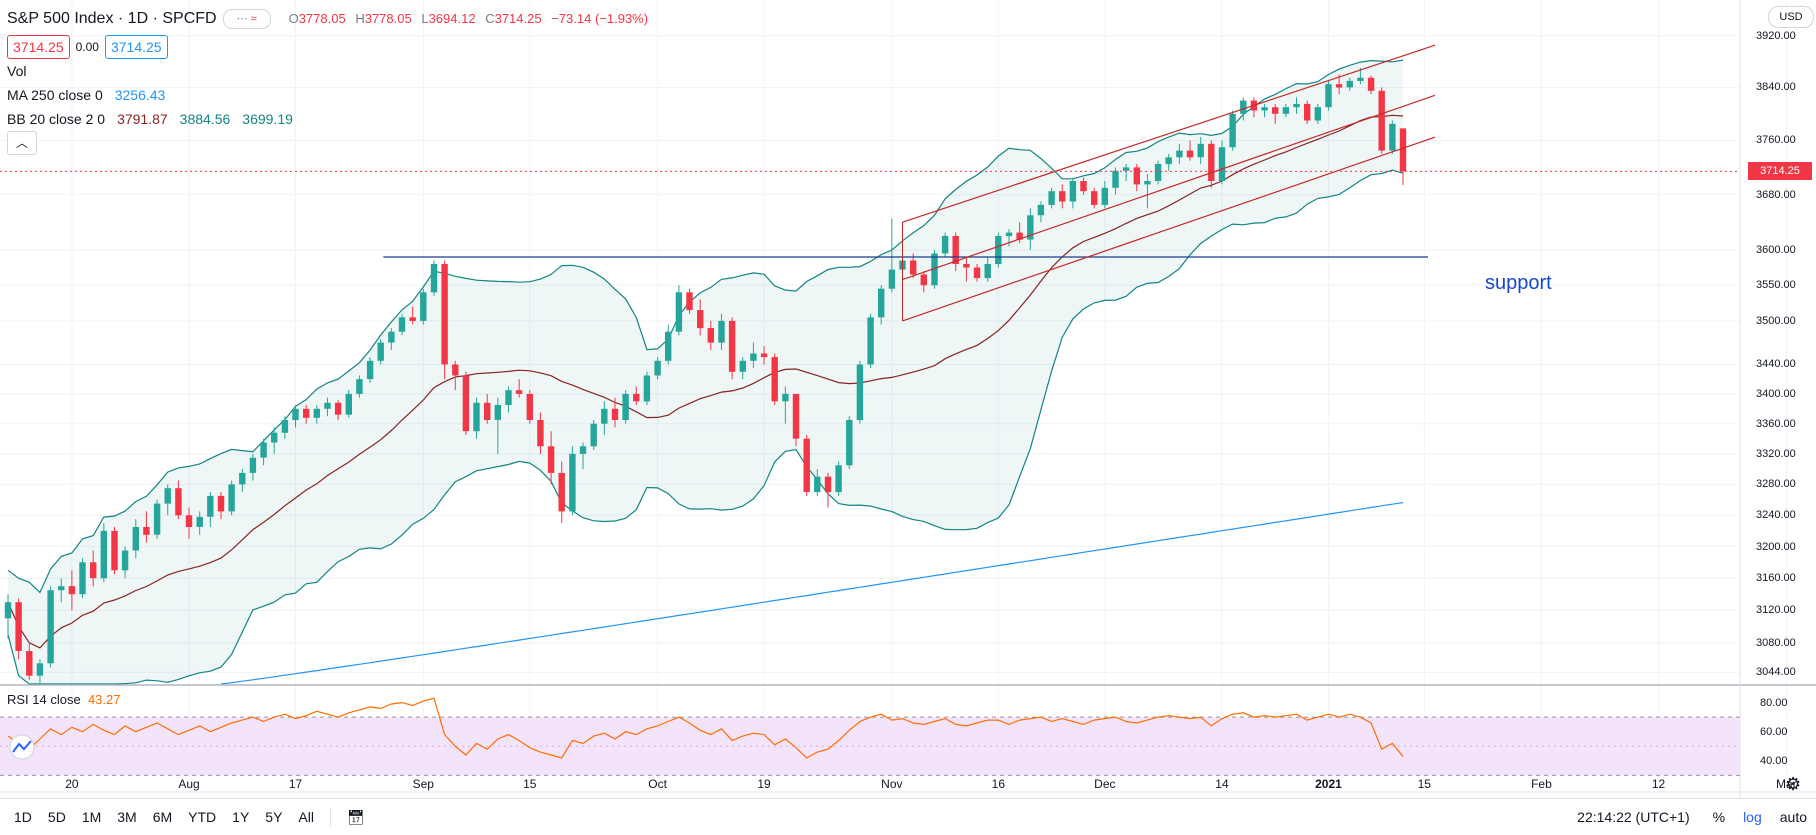 The width and height of the screenshot is (1816, 835). What do you see at coordinates (112, 18) in the screenshot?
I see `symbol-title: S&P 500 Index · 1D · SPCFD` at bounding box center [112, 18].